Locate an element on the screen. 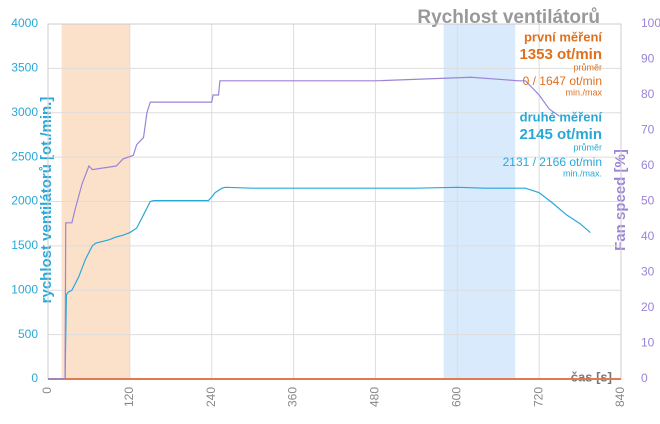 The width and height of the screenshot is (660, 424). y-tick-label: 3000 is located at coordinates (24, 112).